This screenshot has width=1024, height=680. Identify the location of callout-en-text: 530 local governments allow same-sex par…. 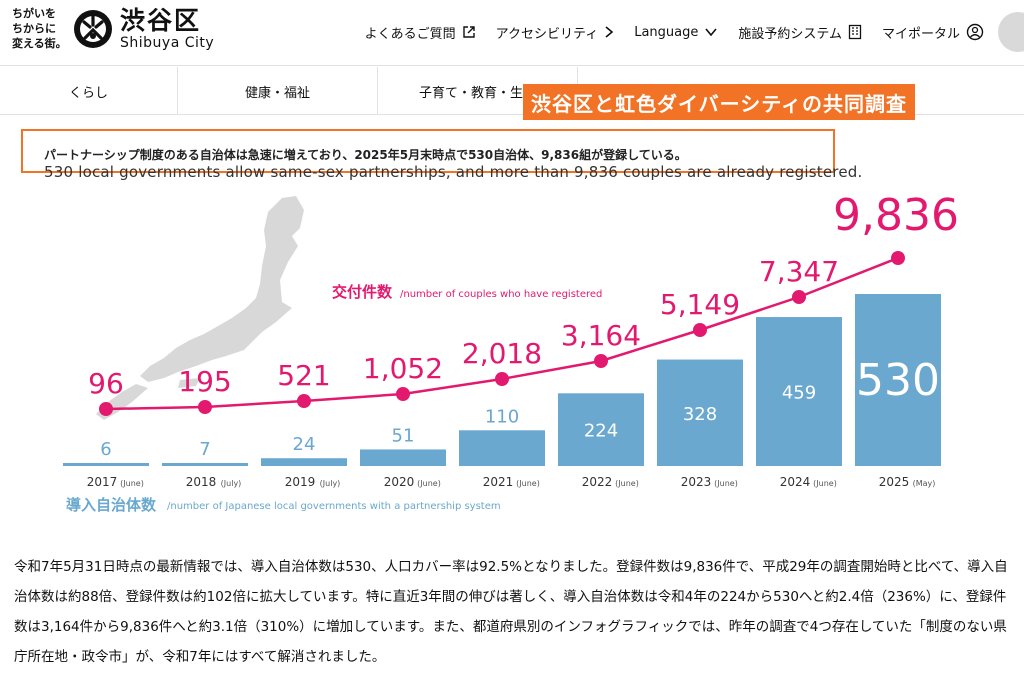
(453, 172).